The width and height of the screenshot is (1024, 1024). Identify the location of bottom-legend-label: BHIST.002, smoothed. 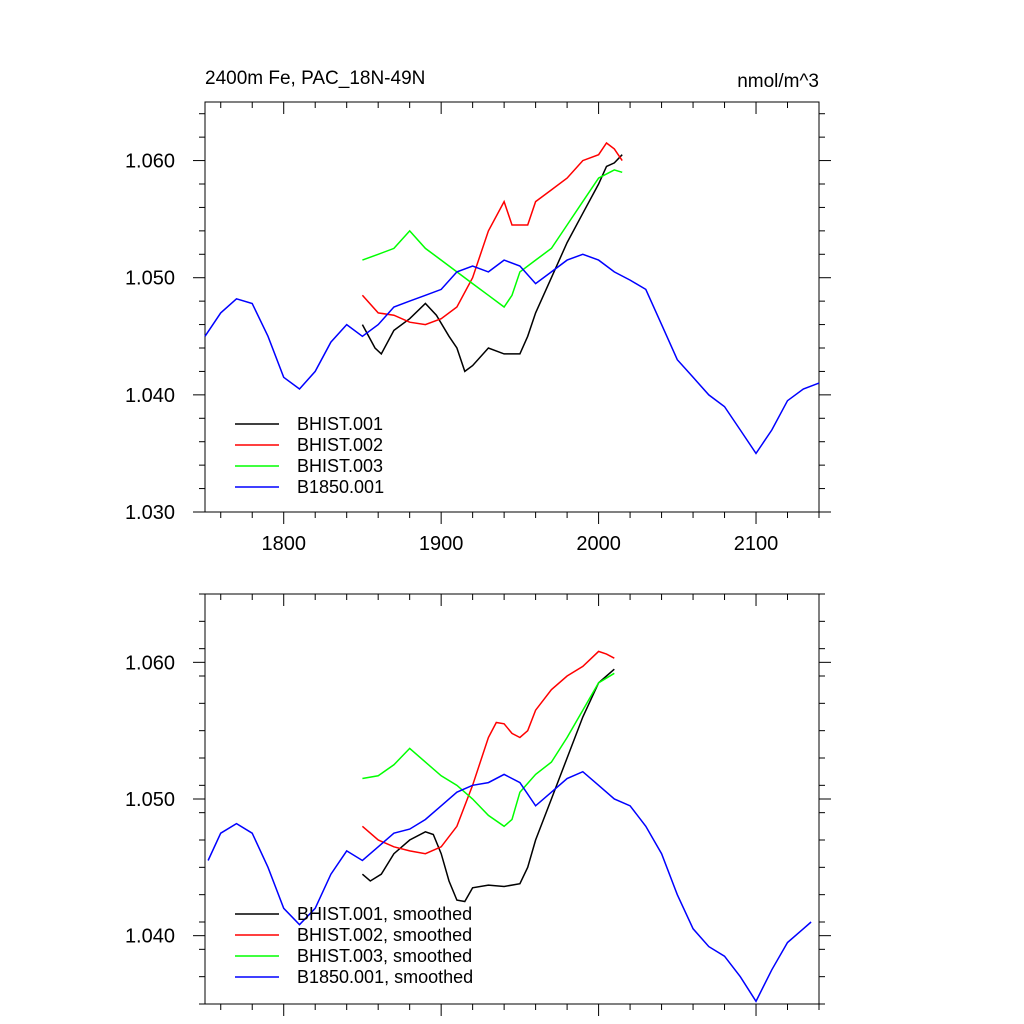
(384, 935).